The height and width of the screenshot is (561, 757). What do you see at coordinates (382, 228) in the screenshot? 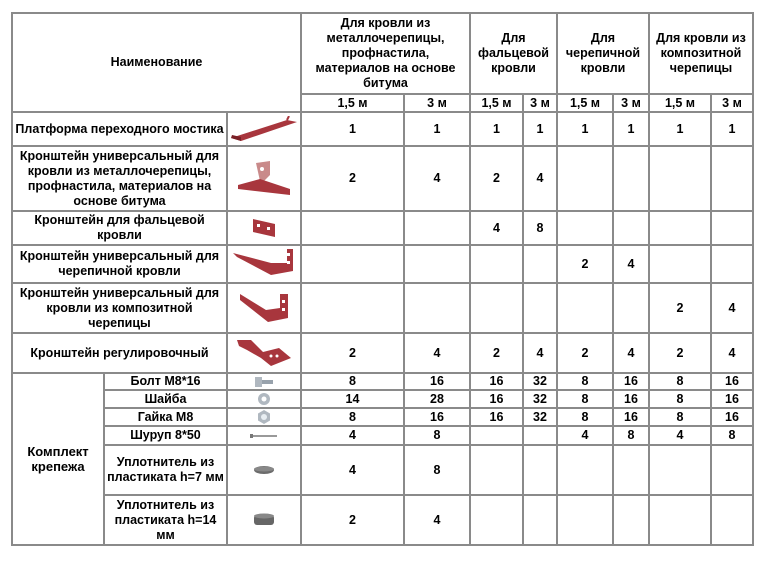
I see `table-row: Кронштейн для фальцевой кровли 4 8` at bounding box center [382, 228].